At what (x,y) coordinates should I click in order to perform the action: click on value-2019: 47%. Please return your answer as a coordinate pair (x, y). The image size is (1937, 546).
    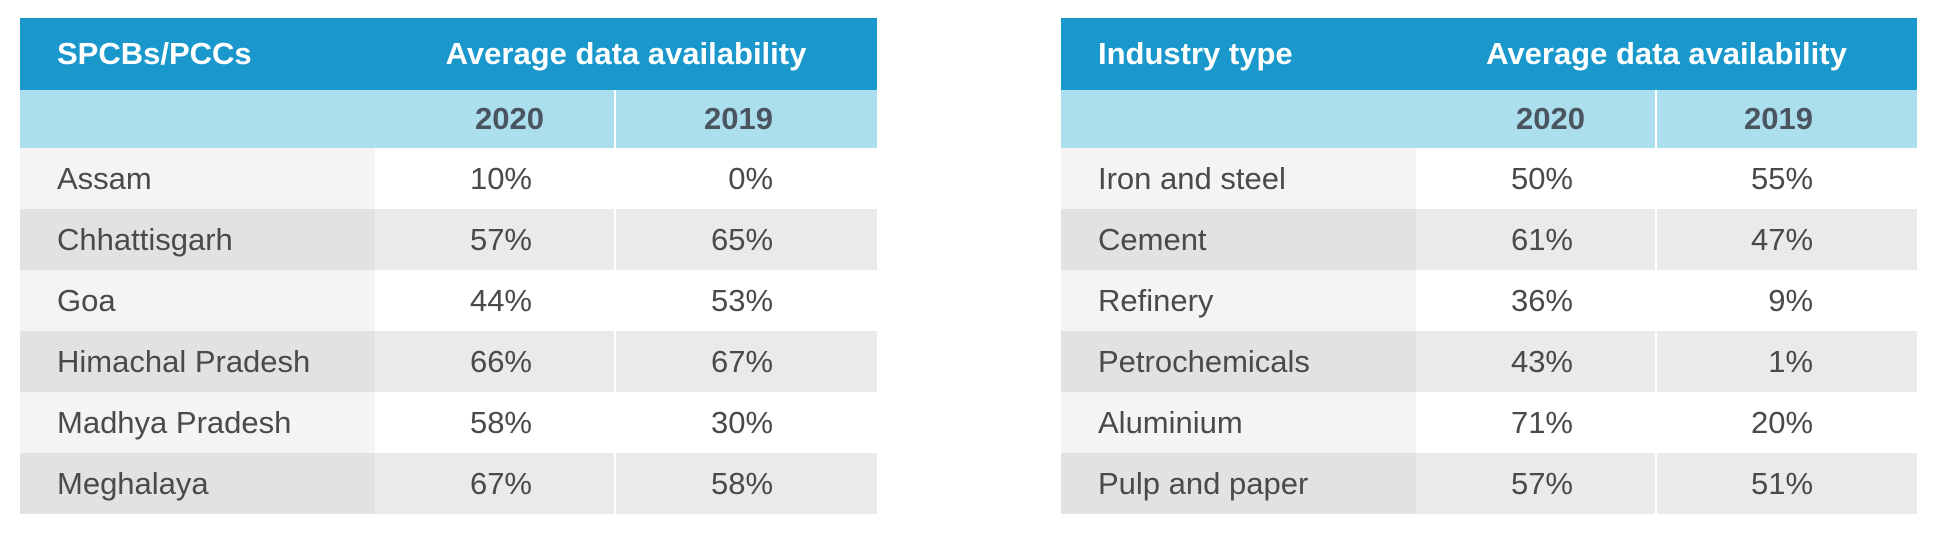
    Looking at the image, I should click on (1787, 239).